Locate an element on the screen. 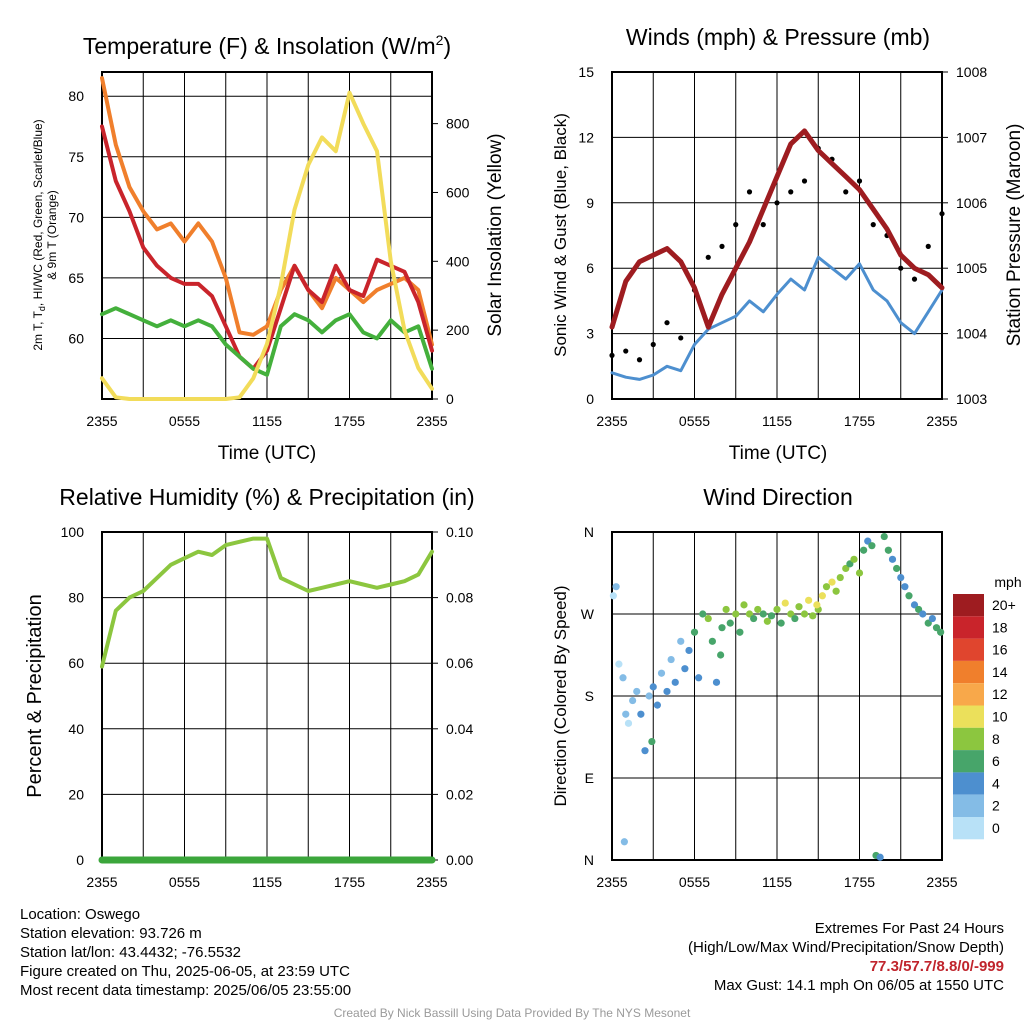 Image resolution: width=1024 pixels, height=1024 pixels. humidity-y-label: Percent & Precipitation is located at coordinates (35, 695).